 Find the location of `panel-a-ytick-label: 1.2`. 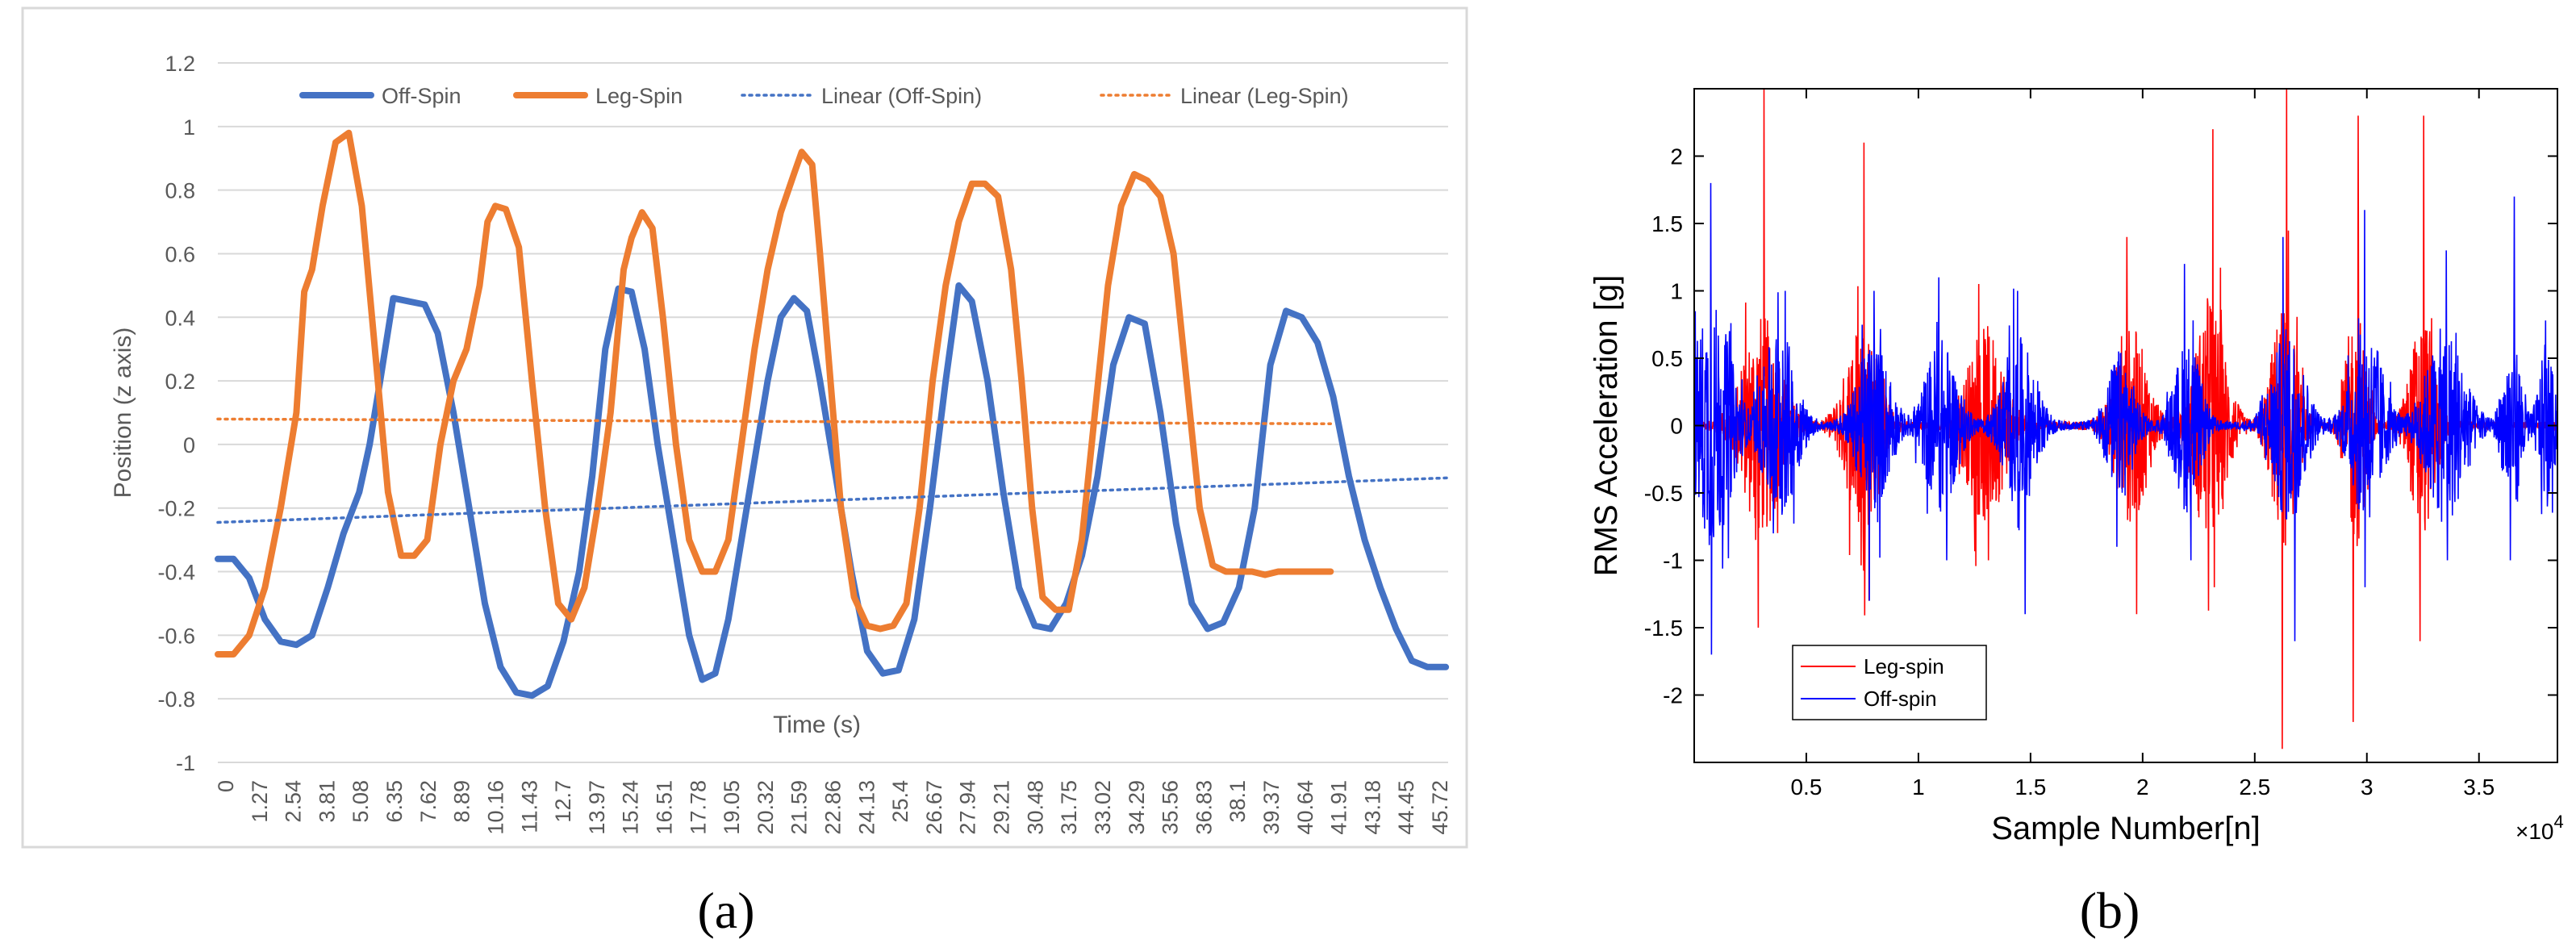

panel-a-ytick-label: 1.2 is located at coordinates (180, 64).